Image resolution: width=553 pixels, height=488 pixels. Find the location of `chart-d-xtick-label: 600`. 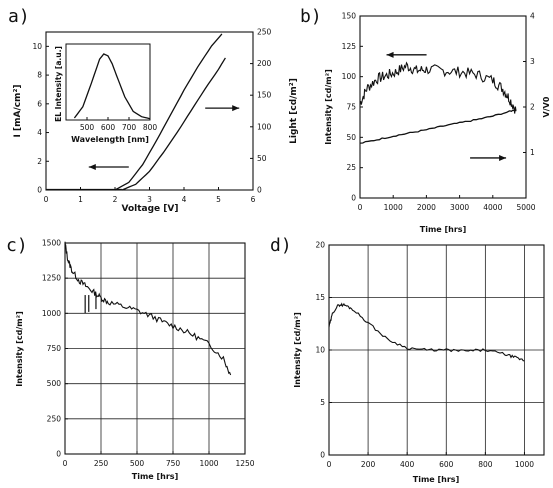

chart-d-xtick-label: 600 is located at coordinates (446, 464).